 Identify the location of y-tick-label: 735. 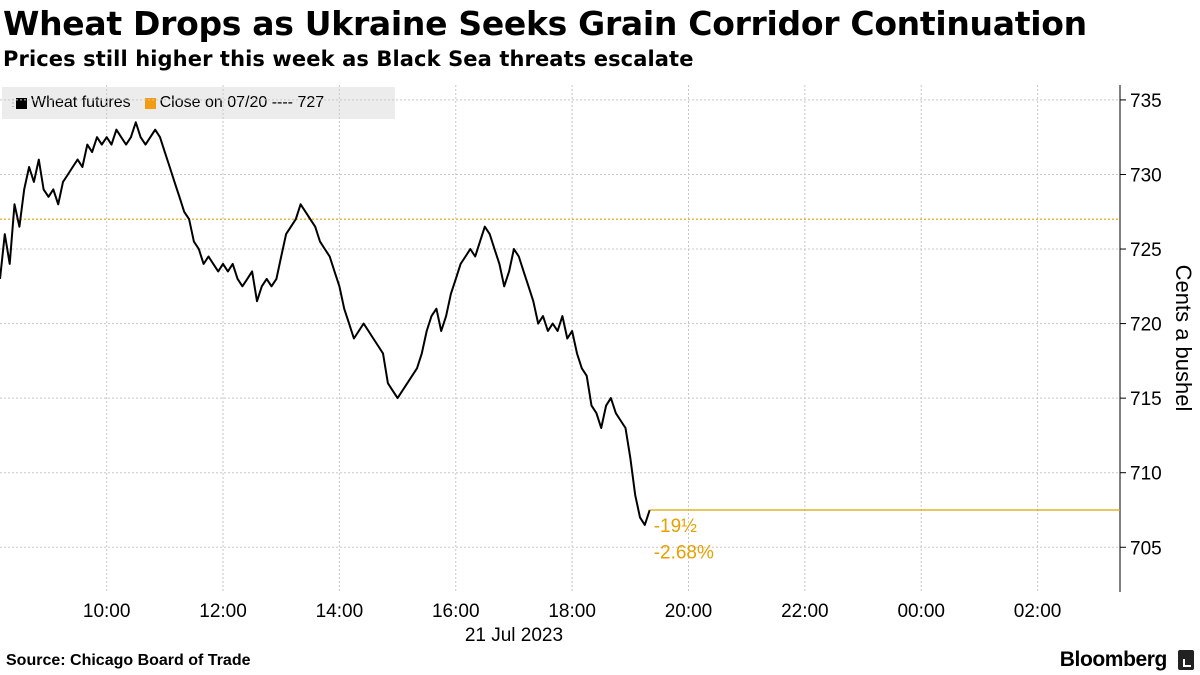
(1146, 101).